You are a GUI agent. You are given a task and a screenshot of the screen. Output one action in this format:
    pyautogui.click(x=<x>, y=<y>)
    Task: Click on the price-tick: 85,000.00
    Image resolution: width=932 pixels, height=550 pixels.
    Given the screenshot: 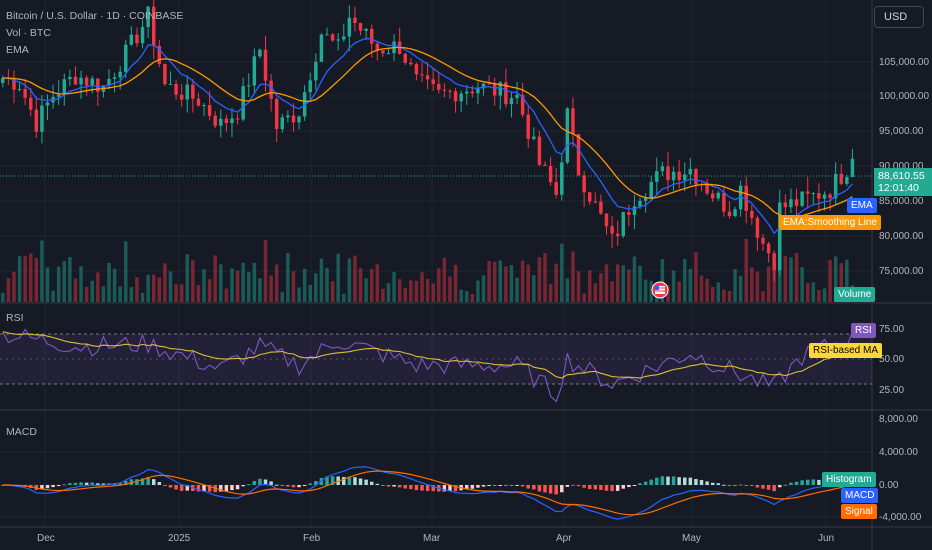 What is the action you would take?
    pyautogui.click(x=901, y=201)
    